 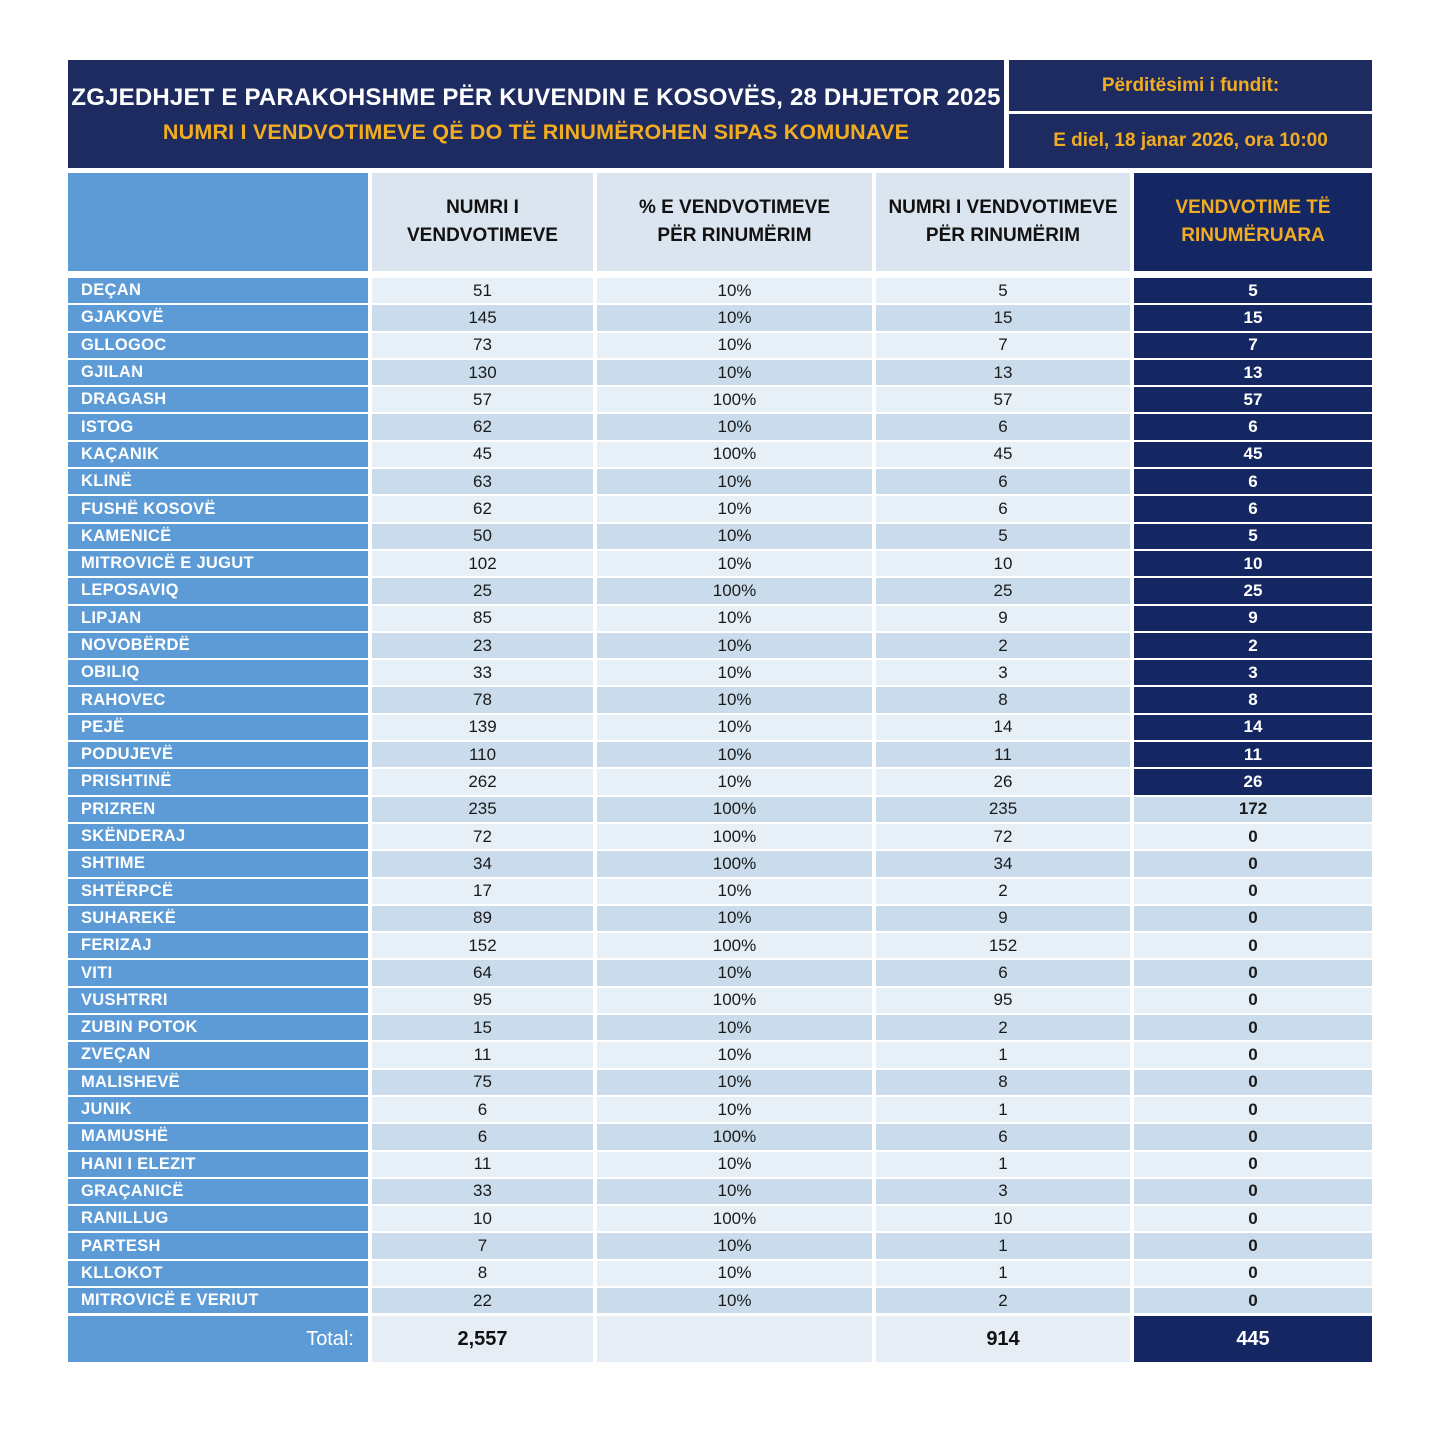 I want to click on table-row: KLLOKOT 8 10% 1 0, so click(x=720, y=1273).